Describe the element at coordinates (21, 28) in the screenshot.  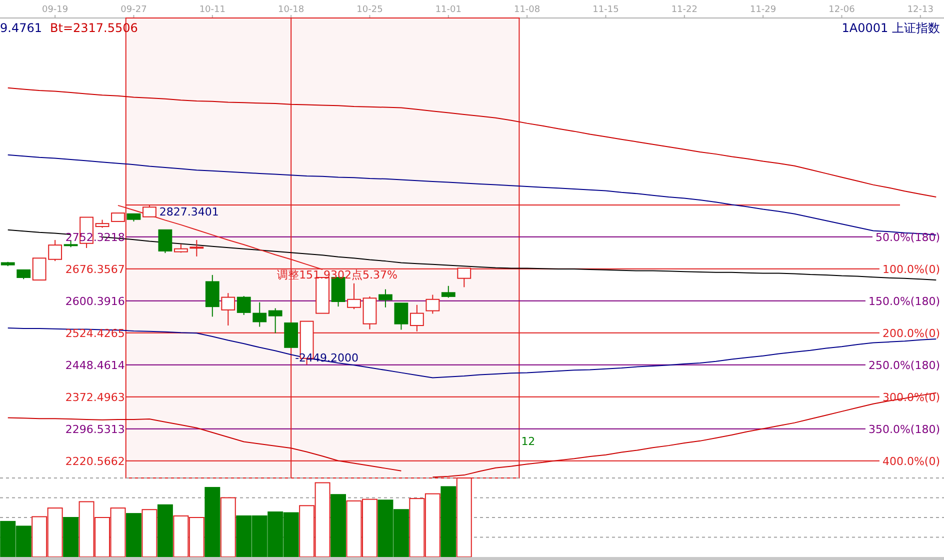
I see `annotation: 9.4761` at that location.